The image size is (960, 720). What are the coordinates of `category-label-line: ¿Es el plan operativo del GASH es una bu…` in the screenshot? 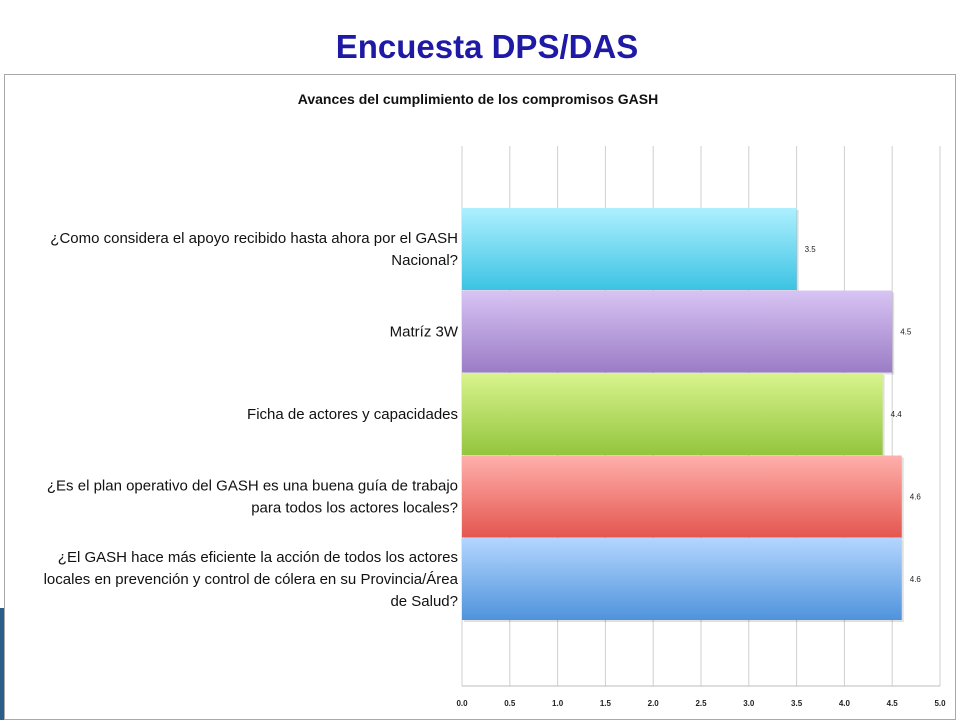 It's located at (252, 486).